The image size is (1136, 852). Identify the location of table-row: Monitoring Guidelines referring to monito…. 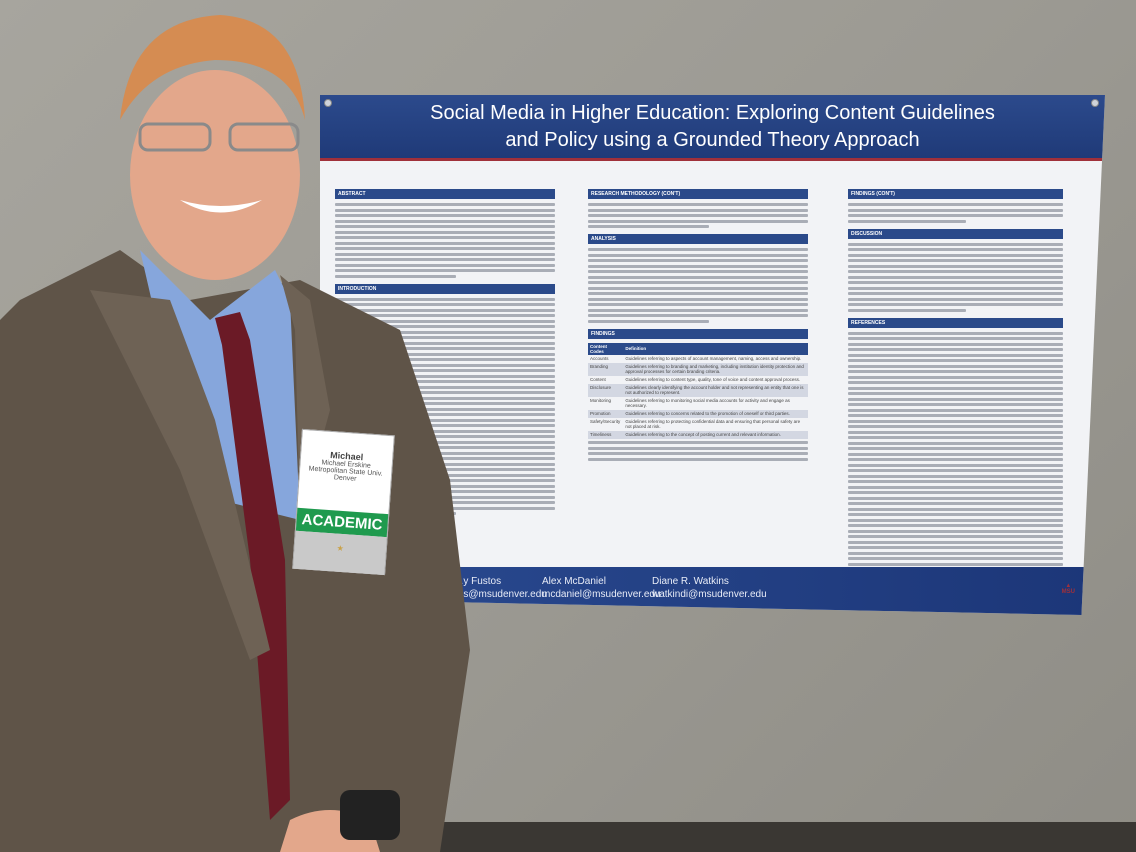
(698, 403).